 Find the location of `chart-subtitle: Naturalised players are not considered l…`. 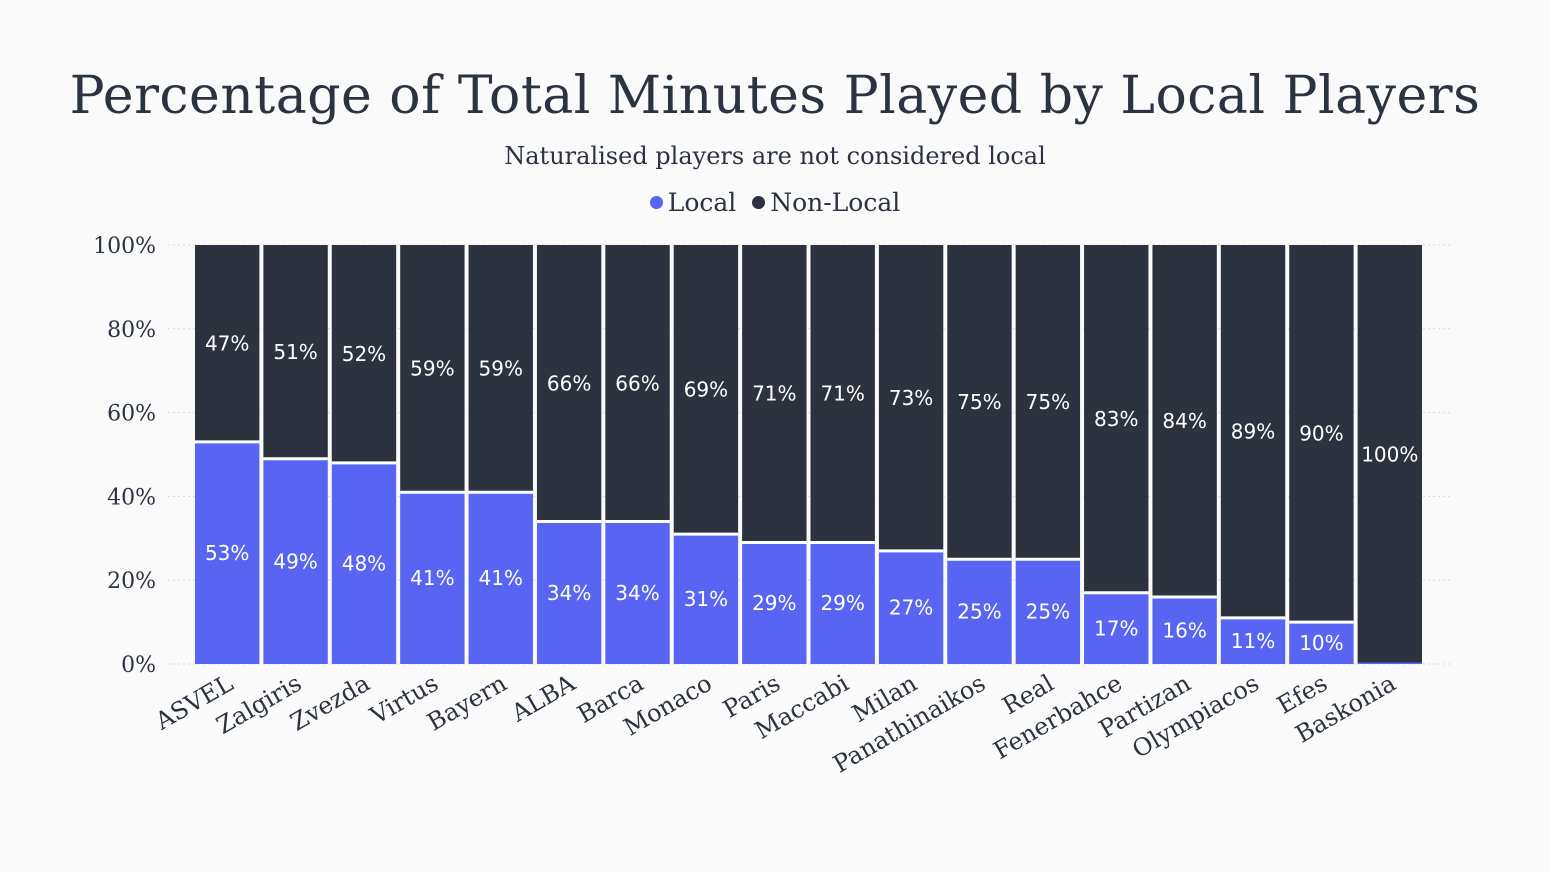

chart-subtitle: Naturalised players are not considered l… is located at coordinates (775, 156).